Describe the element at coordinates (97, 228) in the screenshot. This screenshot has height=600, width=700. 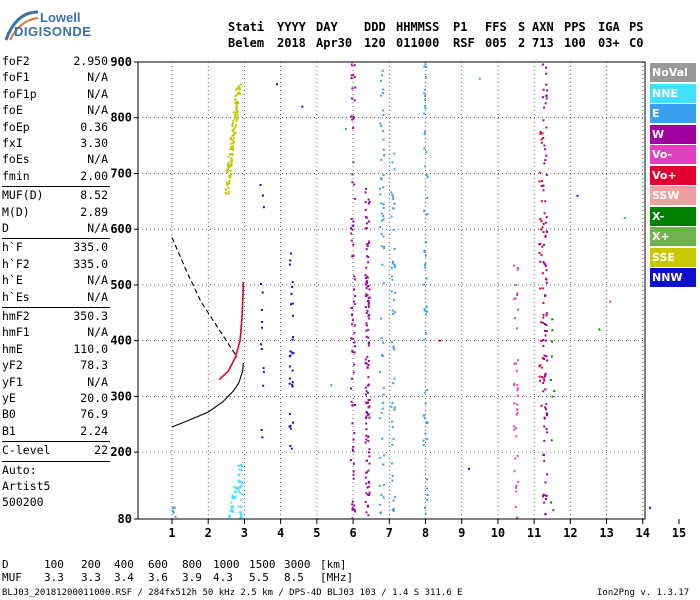
I see `param-value: N/A` at that location.